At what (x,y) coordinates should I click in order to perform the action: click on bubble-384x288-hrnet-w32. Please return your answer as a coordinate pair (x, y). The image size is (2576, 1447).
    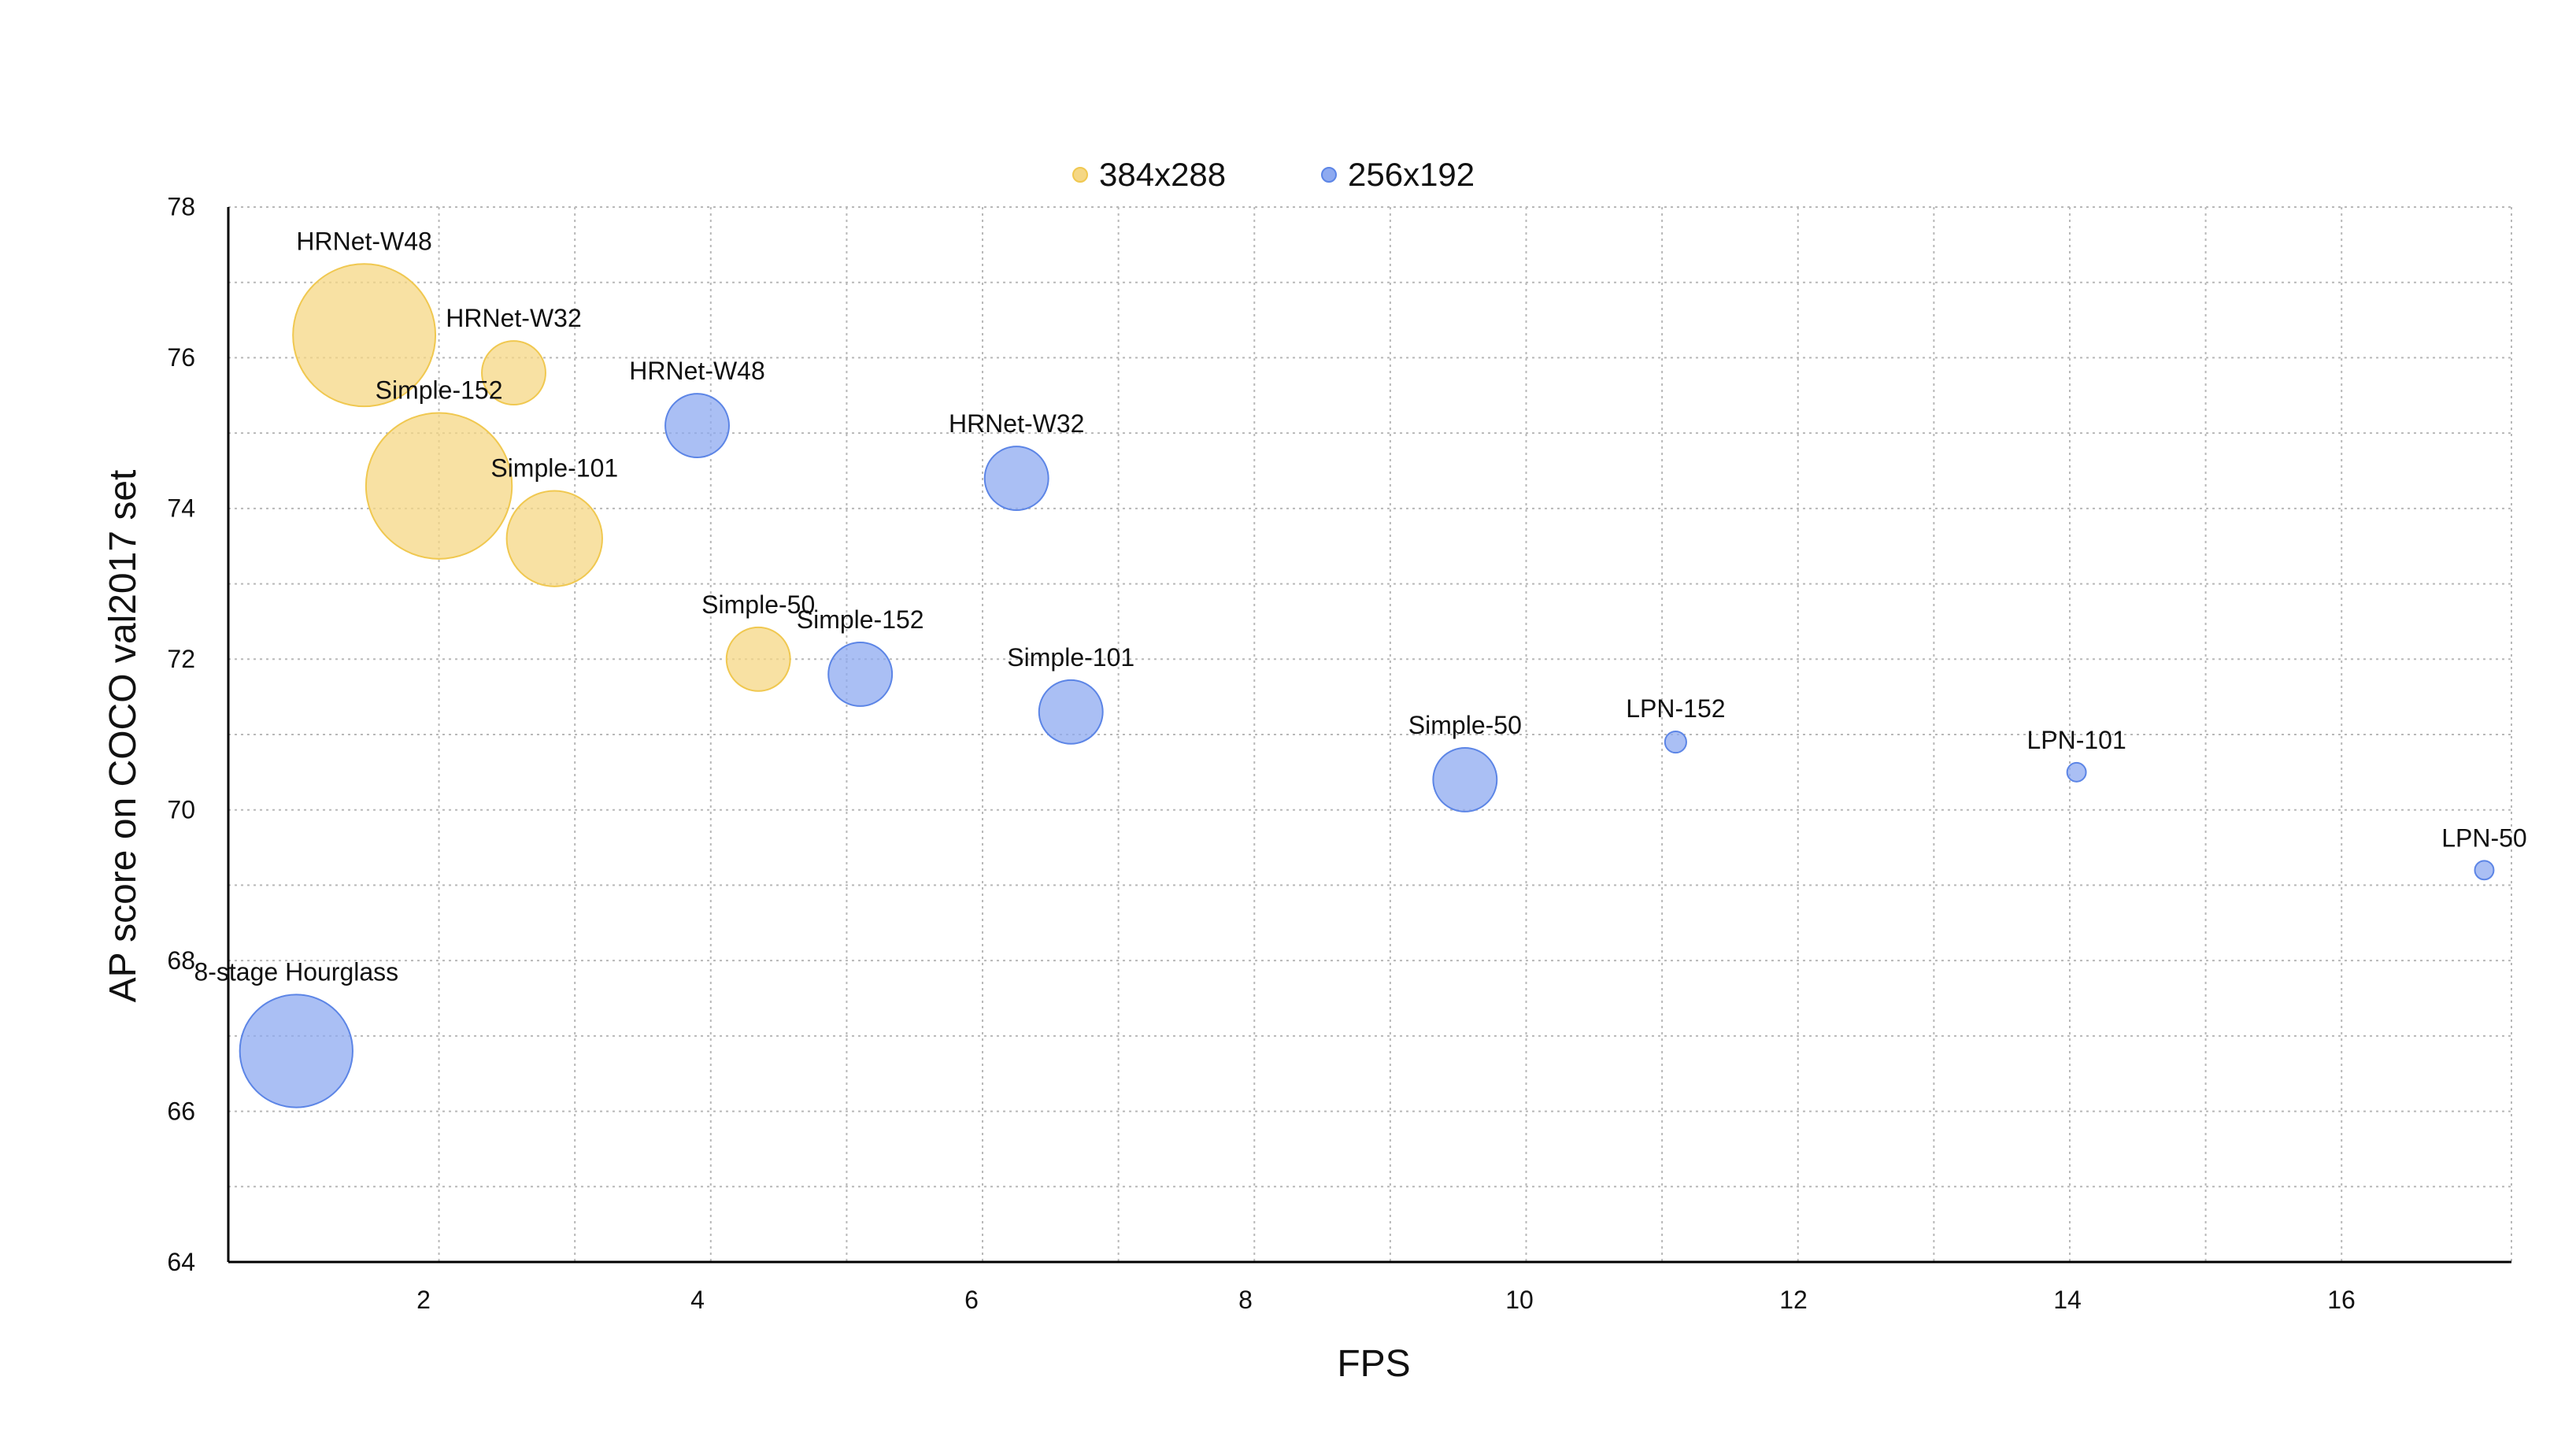
    Looking at the image, I should click on (513, 373).